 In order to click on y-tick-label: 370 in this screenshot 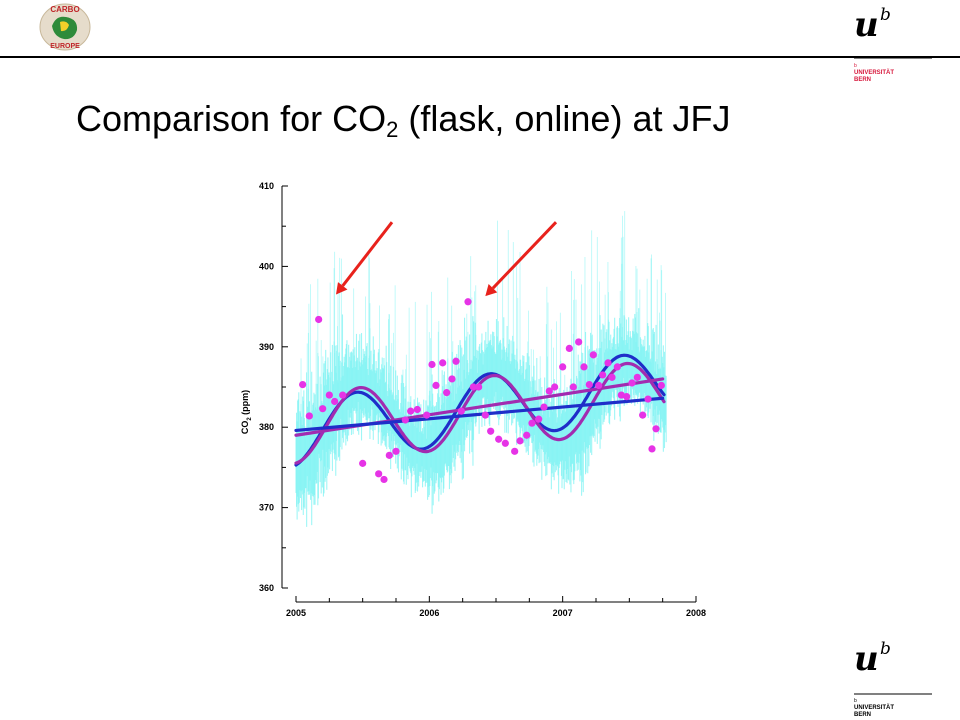, I will do `click(266, 508)`.